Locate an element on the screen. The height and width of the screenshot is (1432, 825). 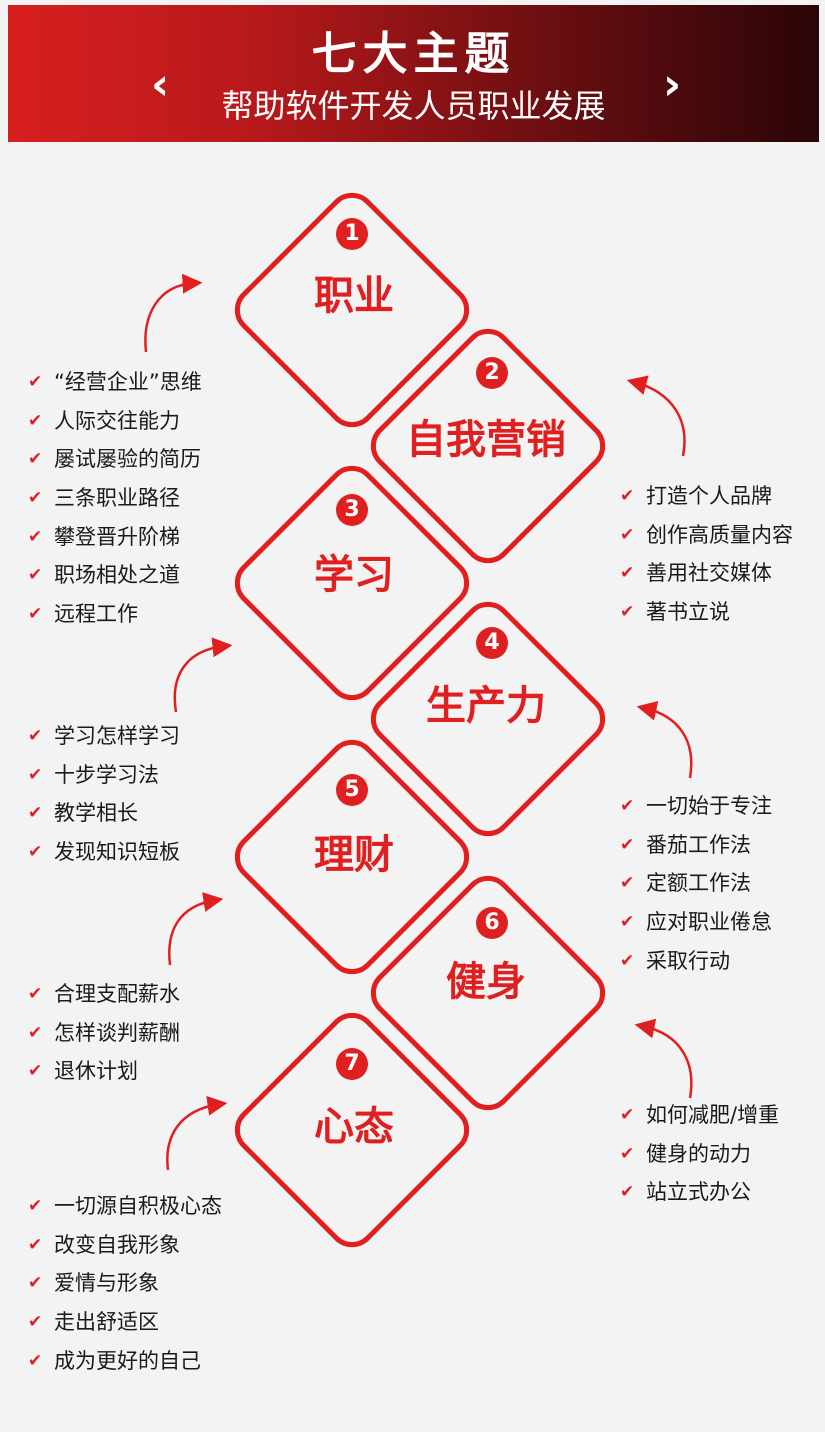
header-banner: 七大主题 帮助软件开发人员职业发展 ‹ › is located at coordinates (413, 73).